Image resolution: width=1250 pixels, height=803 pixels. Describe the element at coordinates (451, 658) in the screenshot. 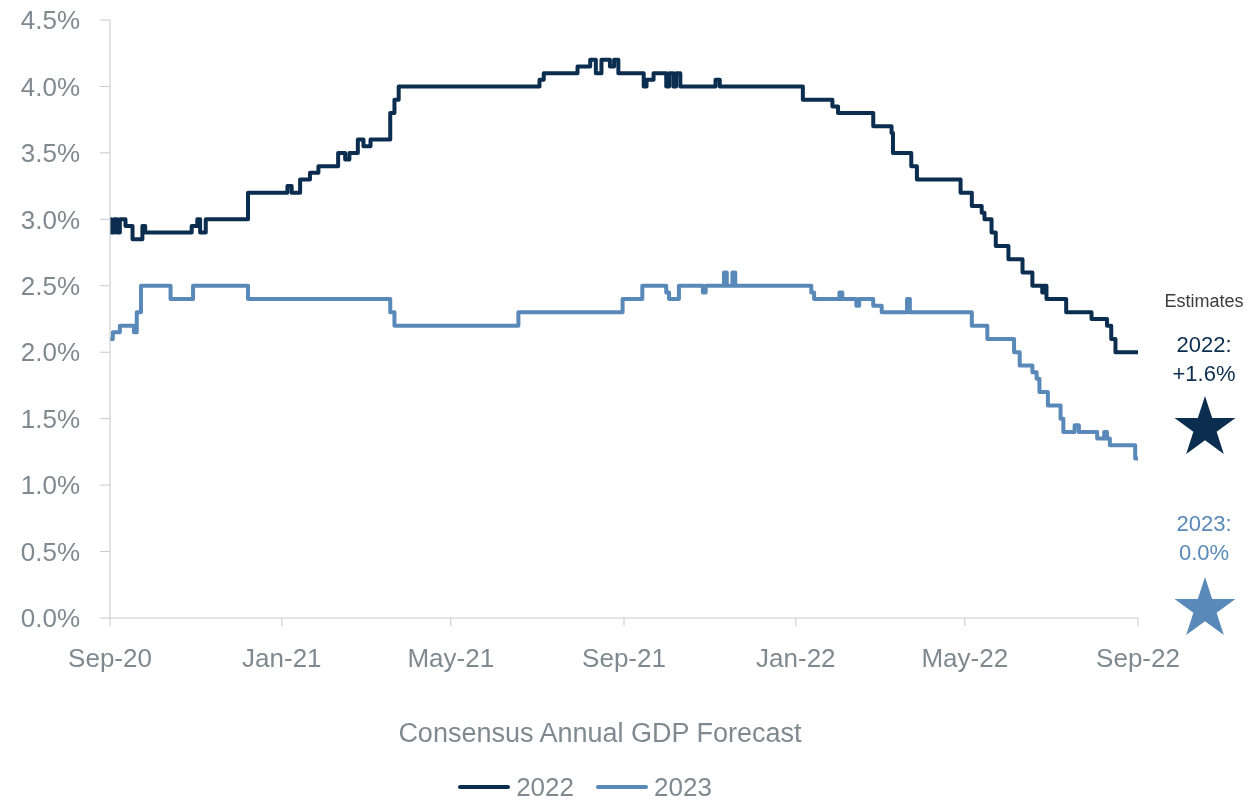

I see `x-tick-label: May-21` at that location.